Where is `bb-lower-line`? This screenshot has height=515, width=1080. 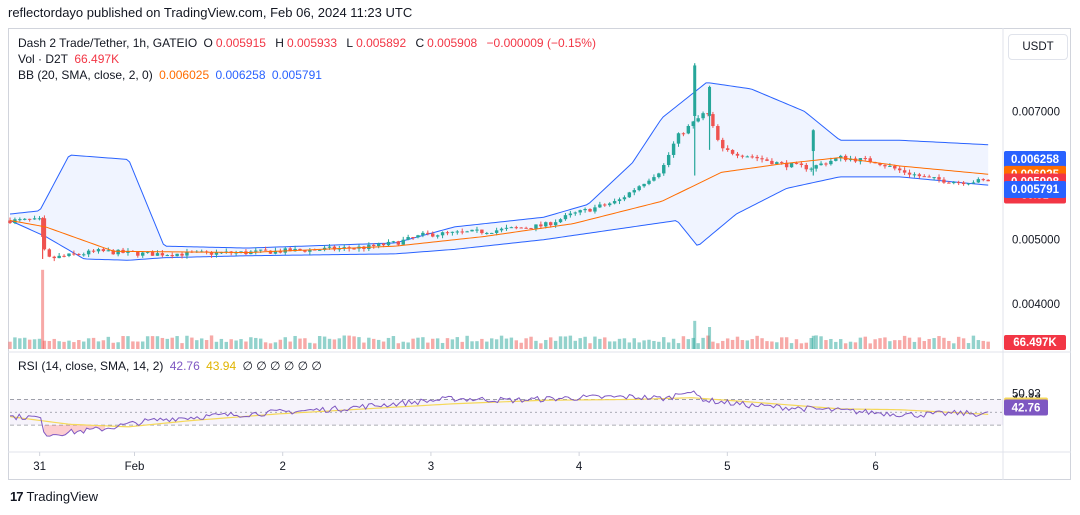 bb-lower-line is located at coordinates (499, 218).